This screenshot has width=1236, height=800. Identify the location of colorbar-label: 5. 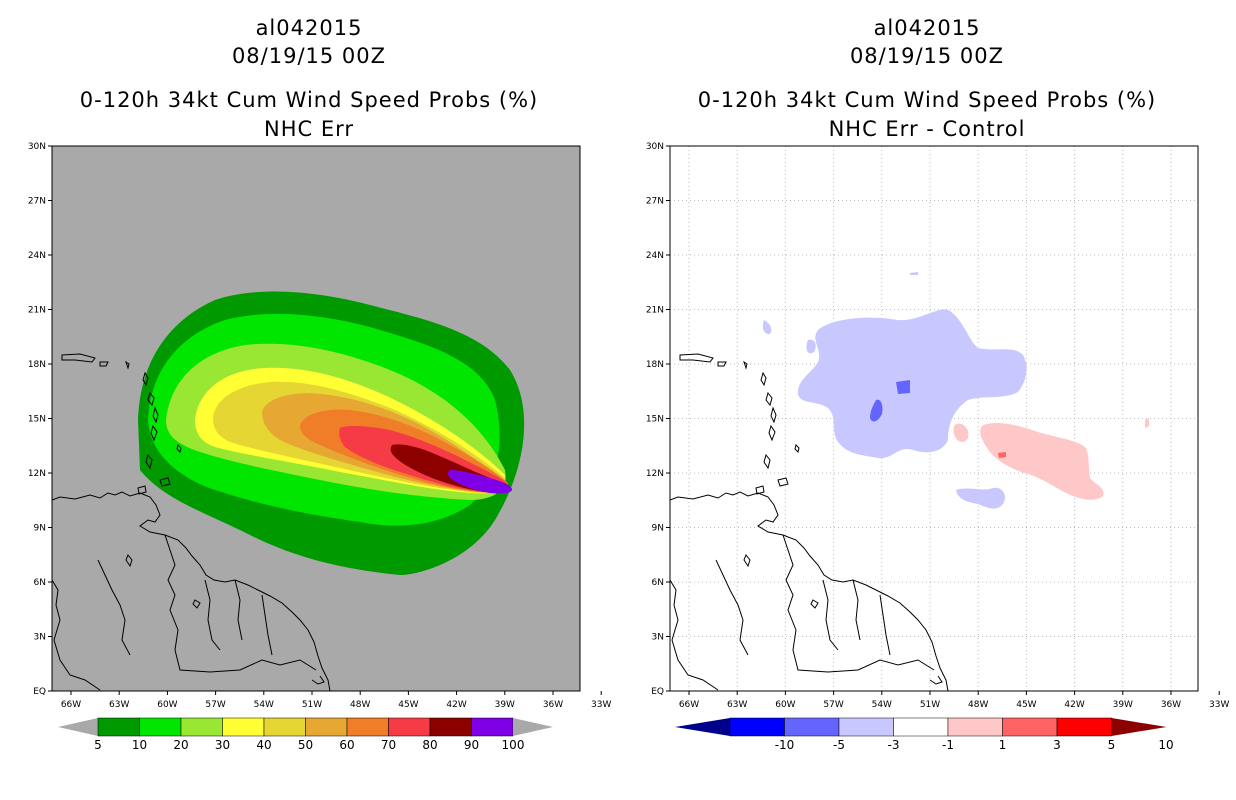
(1112, 745).